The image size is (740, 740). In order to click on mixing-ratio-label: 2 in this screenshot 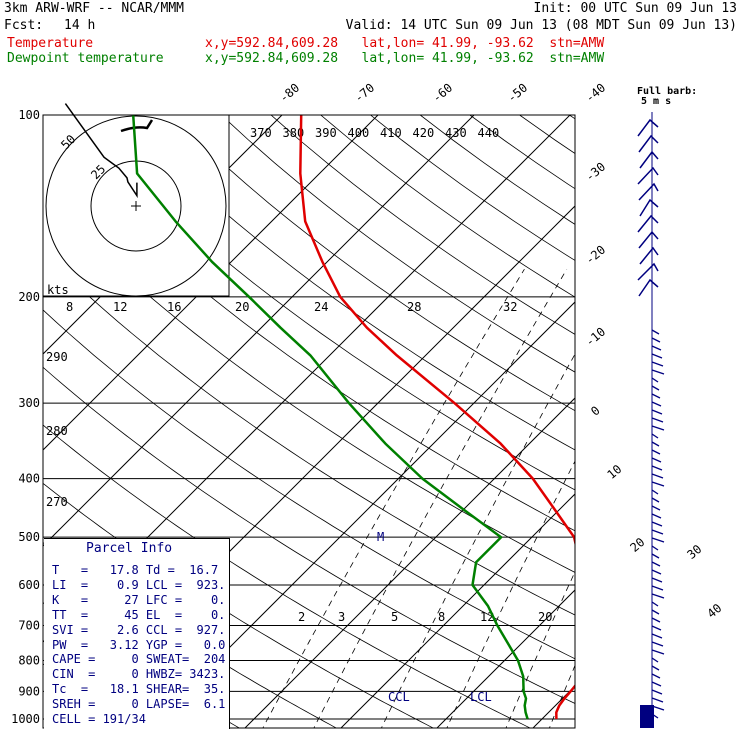, I will do `click(301, 617)`.